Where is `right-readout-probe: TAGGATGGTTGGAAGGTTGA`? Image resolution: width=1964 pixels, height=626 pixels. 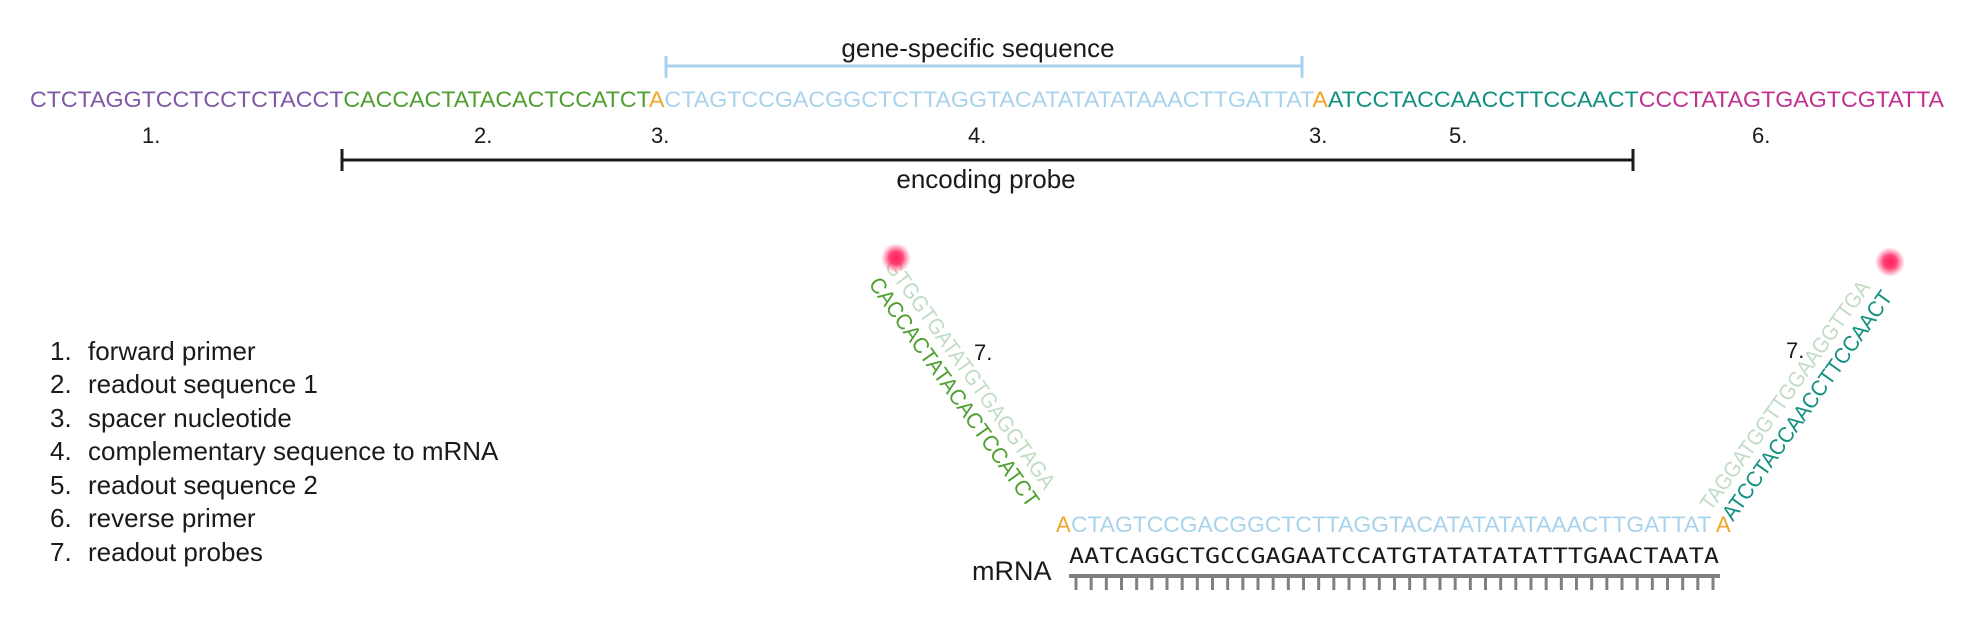
right-readout-probe: TAGGATGGTTGGAAGGTTGA is located at coordinates (1785, 394).